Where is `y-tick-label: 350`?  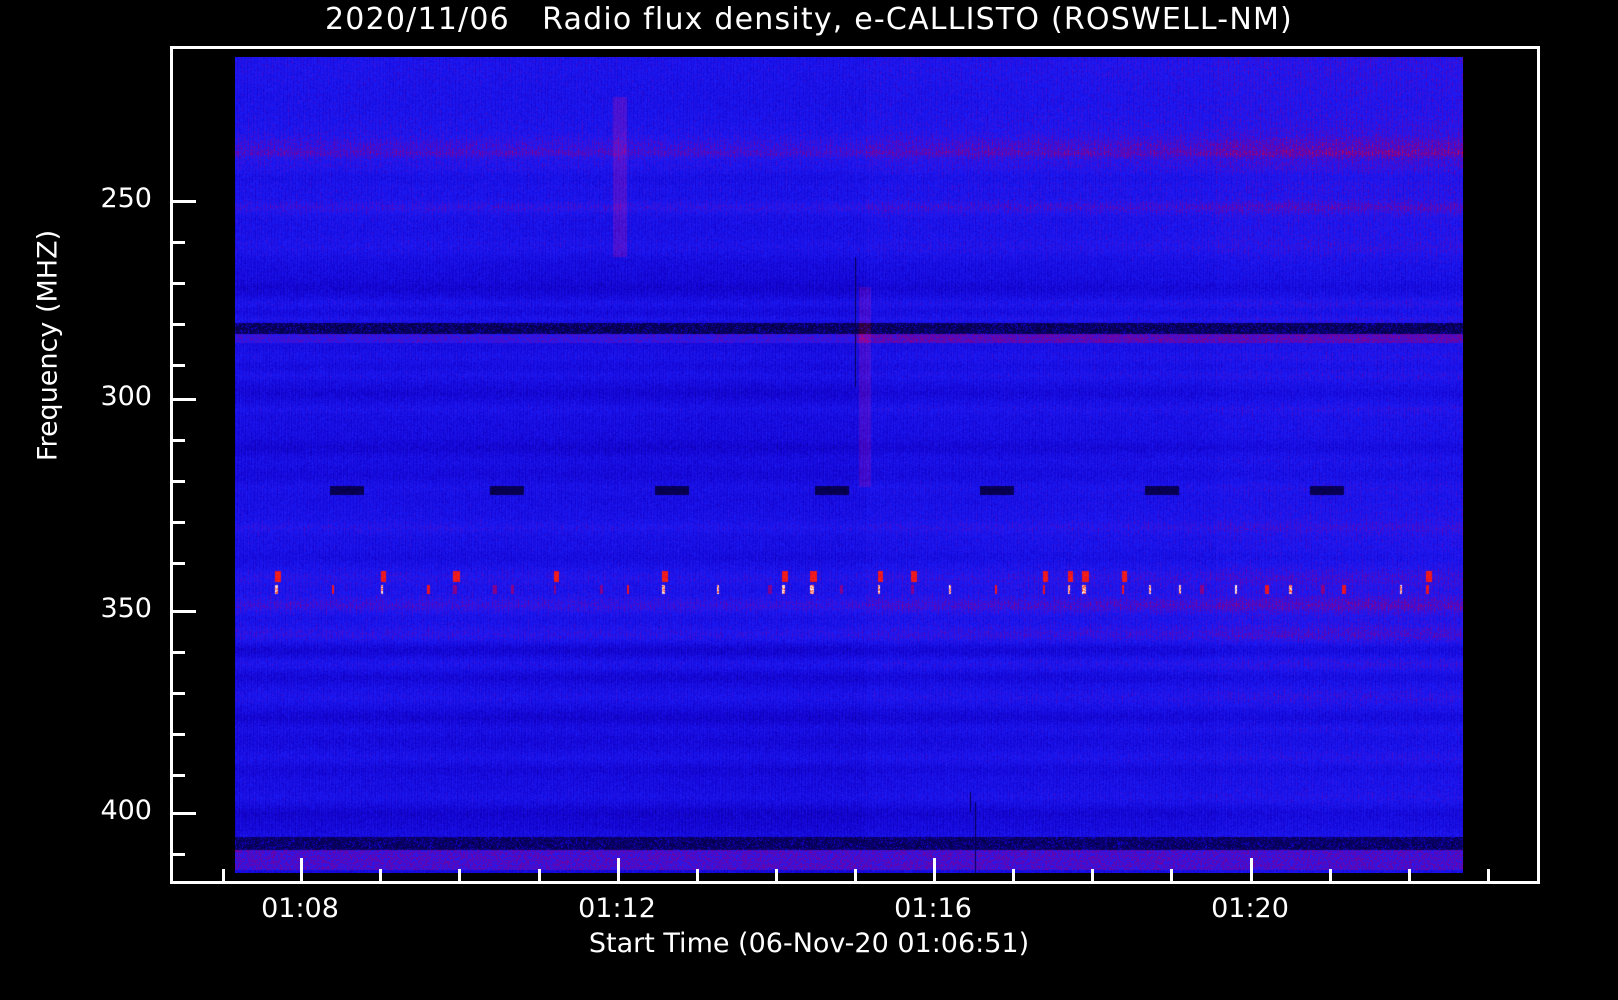 y-tick-label: 350 is located at coordinates (126, 608).